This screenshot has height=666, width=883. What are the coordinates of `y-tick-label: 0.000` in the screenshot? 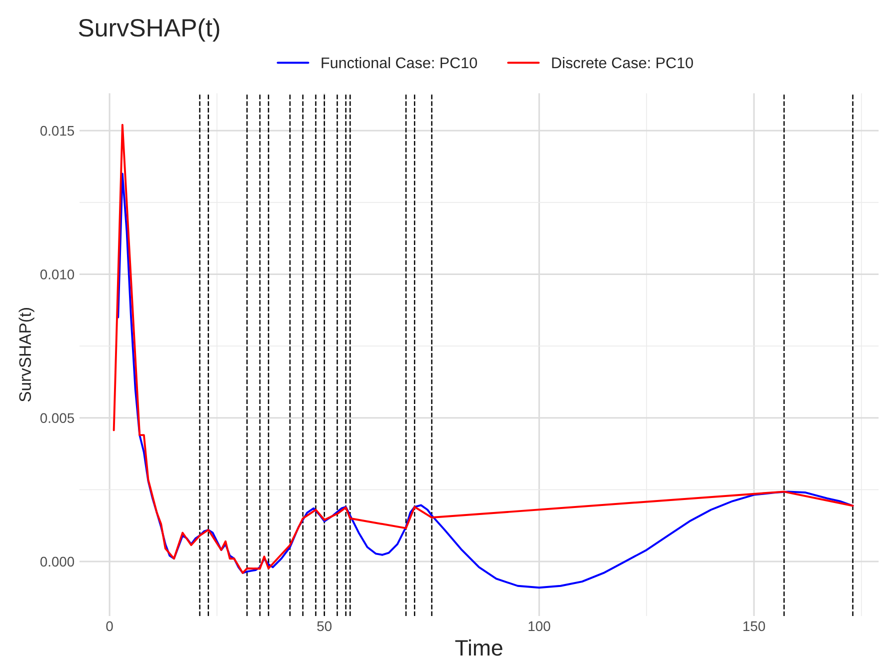 It's located at (57, 561).